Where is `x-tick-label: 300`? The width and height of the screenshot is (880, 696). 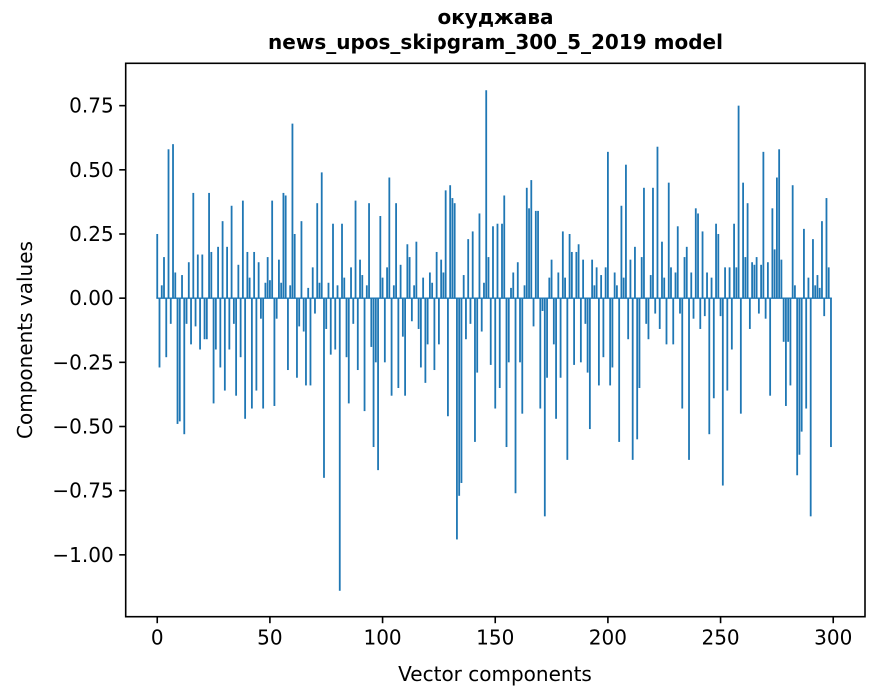 x-tick-label: 300 is located at coordinates (833, 638).